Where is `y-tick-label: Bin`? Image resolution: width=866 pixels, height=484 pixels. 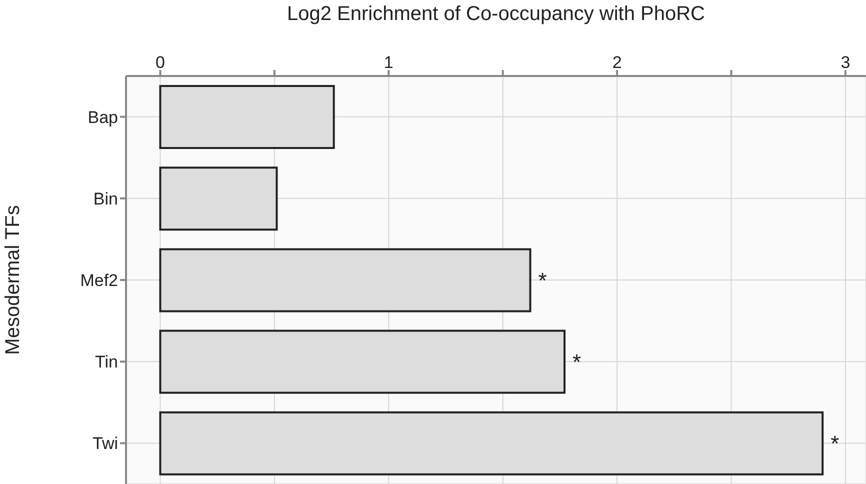
y-tick-label: Bin is located at coordinates (105, 198).